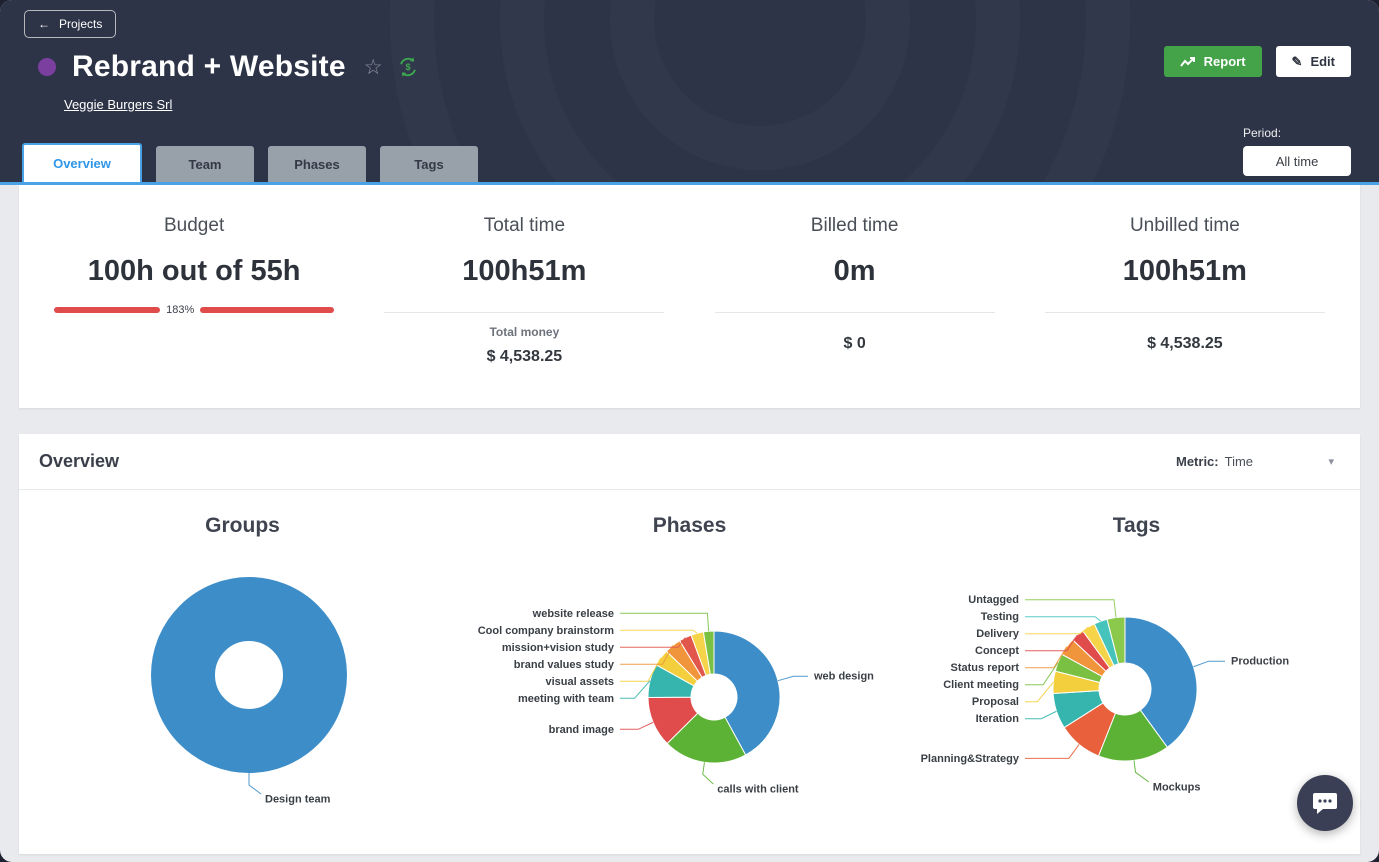  I want to click on report-button-label: Report, so click(1224, 61).